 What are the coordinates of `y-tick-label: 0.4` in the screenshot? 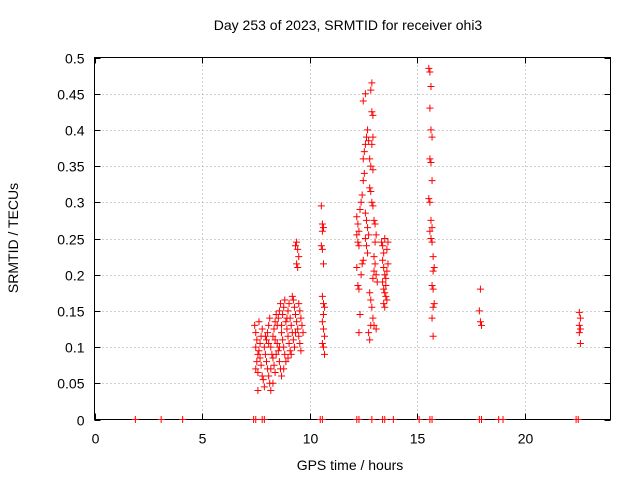 It's located at (75, 131).